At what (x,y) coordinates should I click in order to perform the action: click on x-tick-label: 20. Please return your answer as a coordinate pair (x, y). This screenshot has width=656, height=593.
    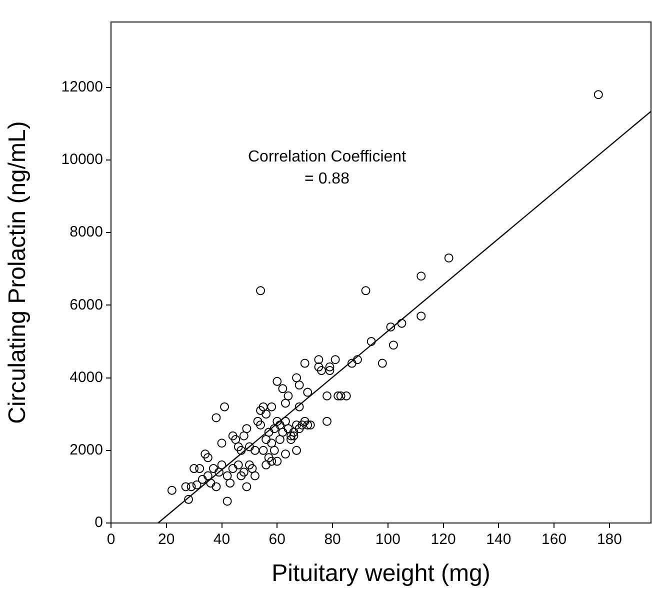
    Looking at the image, I should click on (166, 539).